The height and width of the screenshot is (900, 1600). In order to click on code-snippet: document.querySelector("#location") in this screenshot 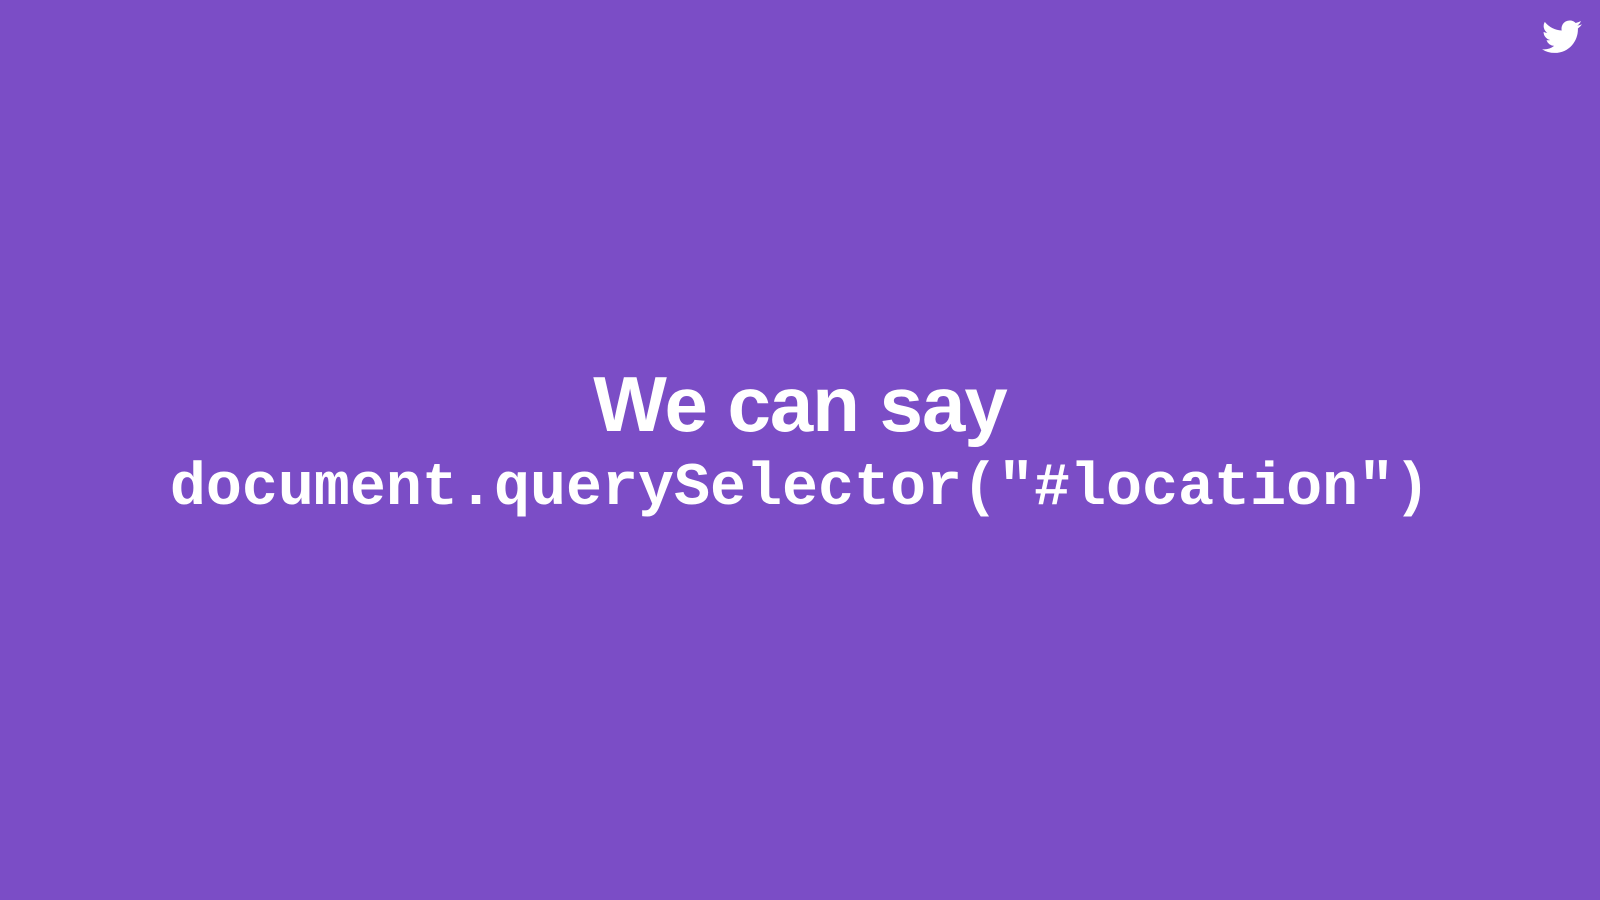, I will do `click(800, 489)`.